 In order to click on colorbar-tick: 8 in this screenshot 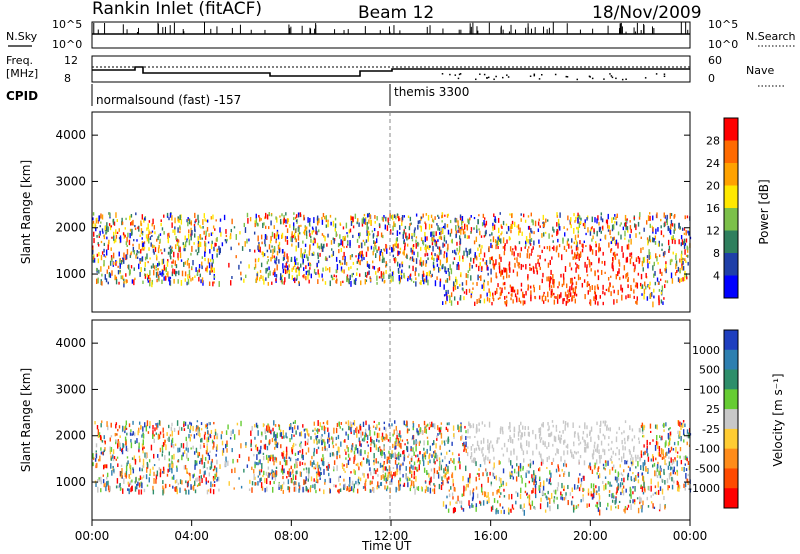, I will do `click(716, 253)`.